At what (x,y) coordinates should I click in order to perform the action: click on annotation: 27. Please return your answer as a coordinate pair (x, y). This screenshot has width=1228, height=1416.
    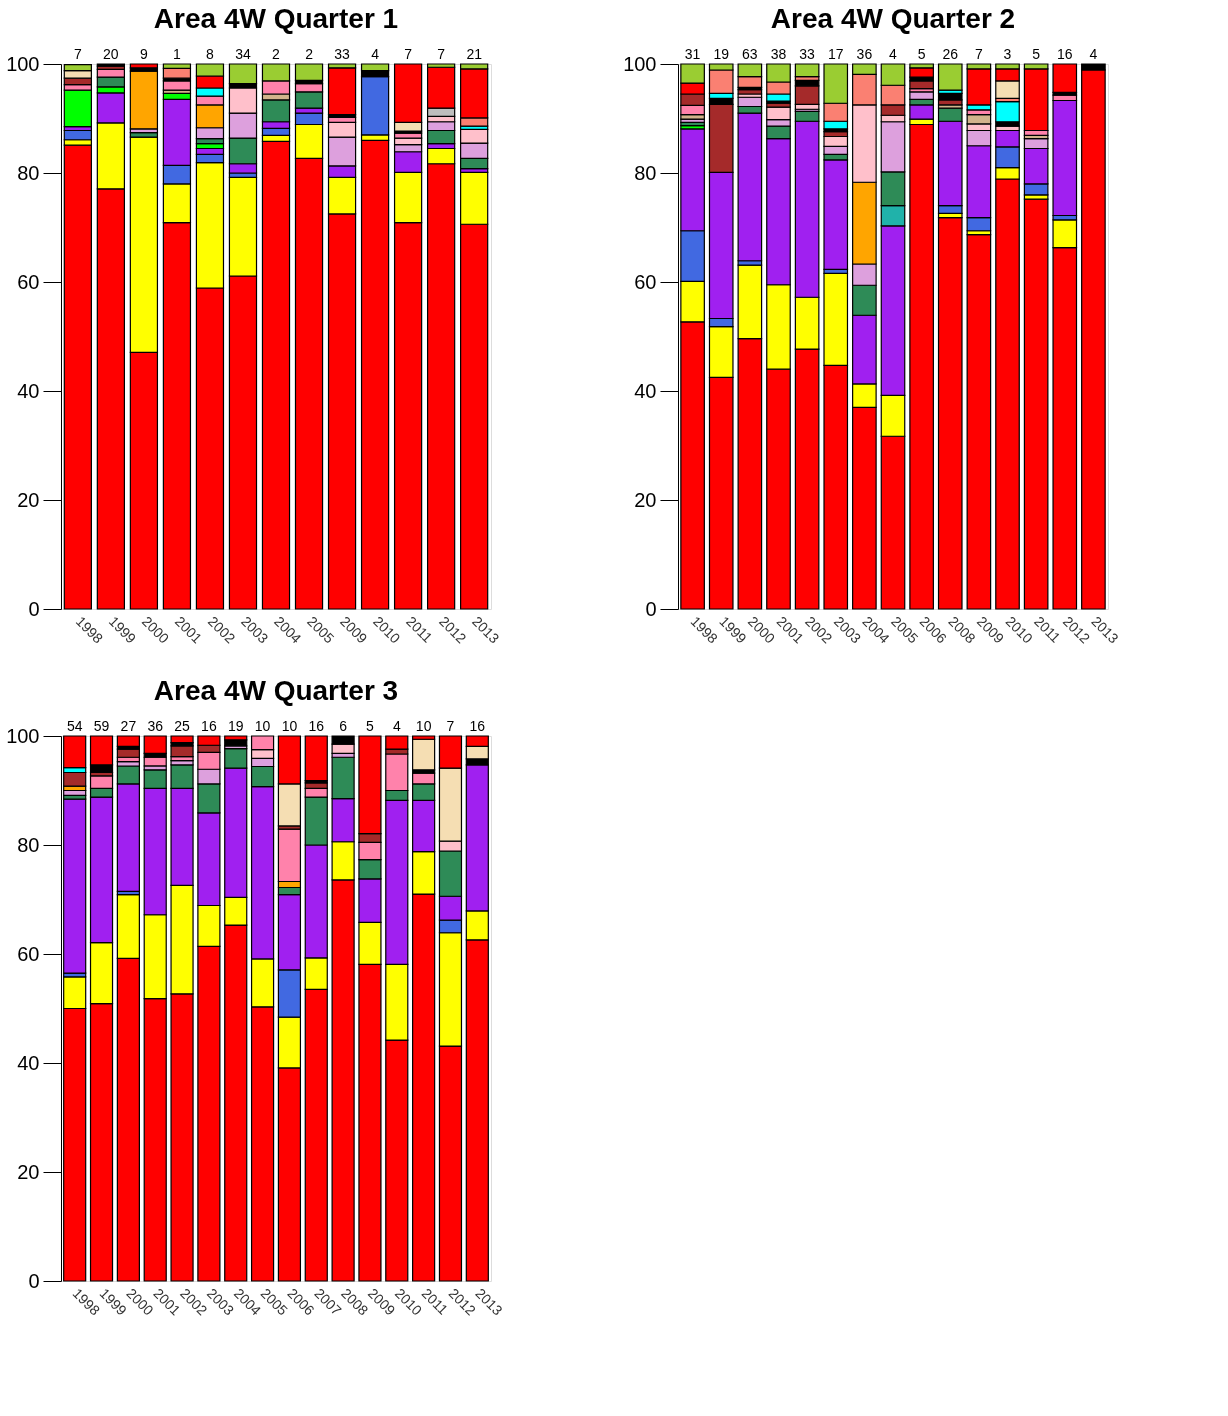
    Looking at the image, I should click on (128, 726).